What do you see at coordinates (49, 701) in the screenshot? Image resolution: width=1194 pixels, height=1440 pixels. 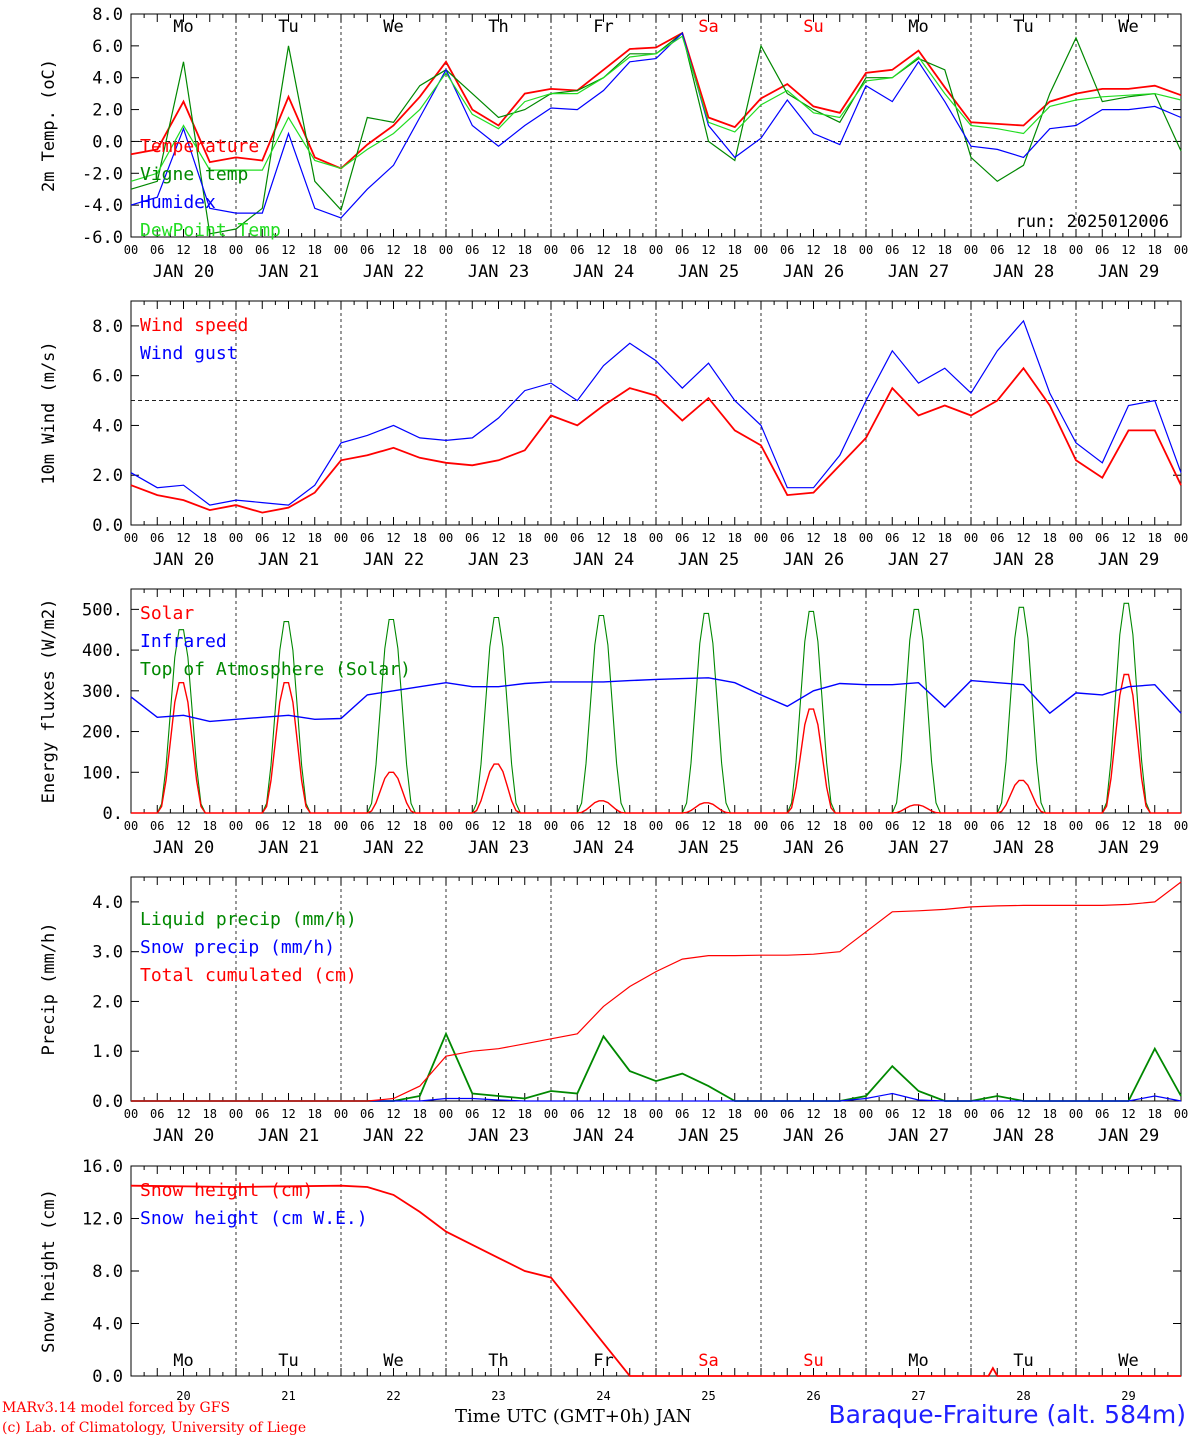 I see `panel-3-ylabel: Energy fluxes (W/m2)` at bounding box center [49, 701].